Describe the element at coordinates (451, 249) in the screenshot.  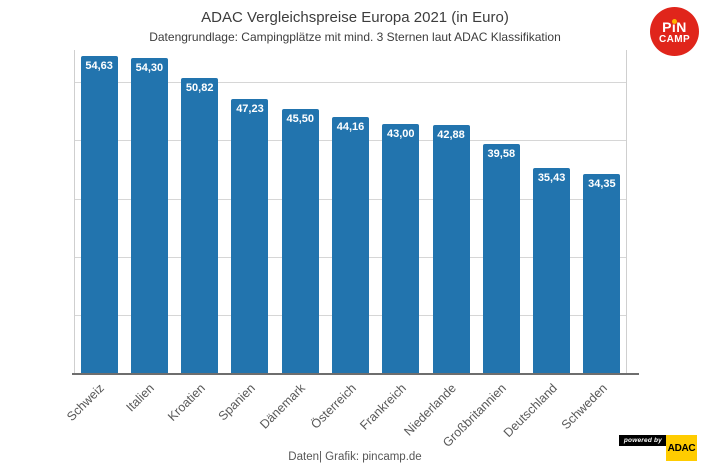
I see `bar-niederlande: 42,88` at that location.